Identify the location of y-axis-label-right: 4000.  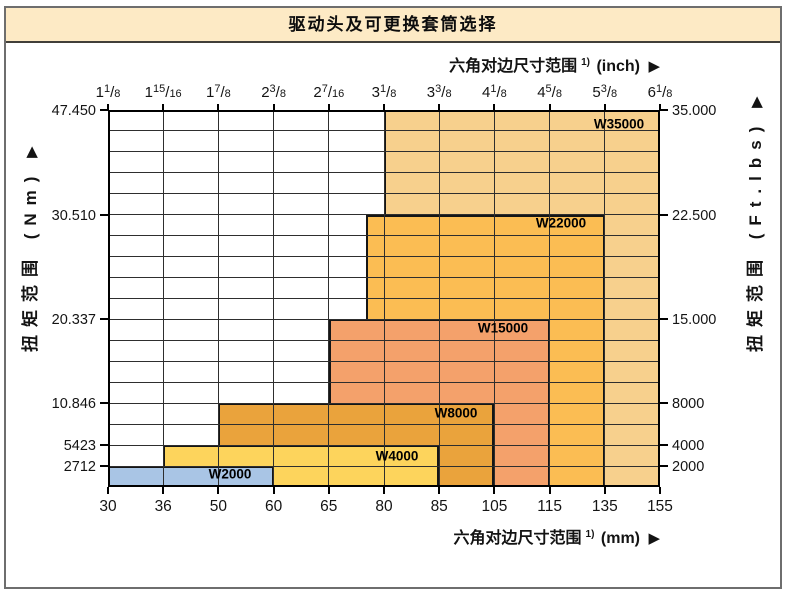
(688, 446).